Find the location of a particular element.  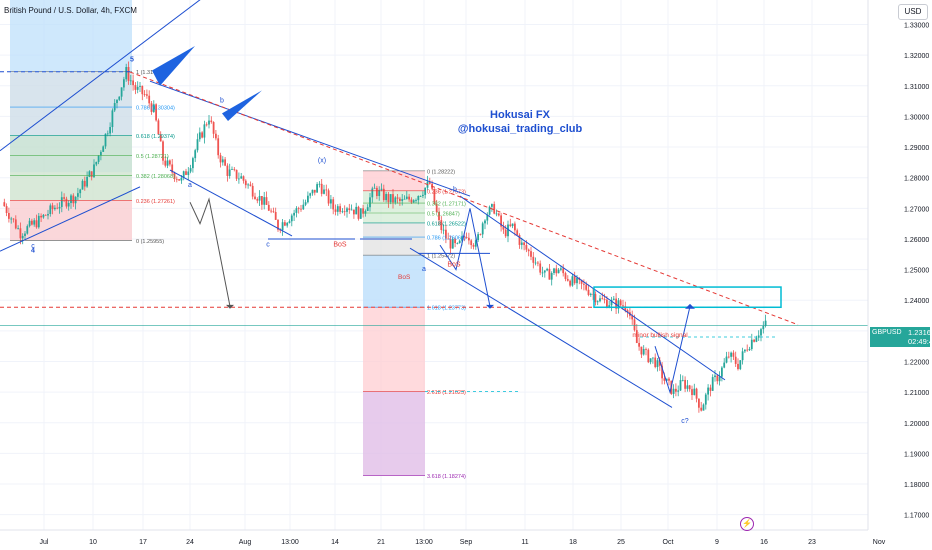

fib-upper-label: 0.236 (1.27261) is located at coordinates (155, 202).